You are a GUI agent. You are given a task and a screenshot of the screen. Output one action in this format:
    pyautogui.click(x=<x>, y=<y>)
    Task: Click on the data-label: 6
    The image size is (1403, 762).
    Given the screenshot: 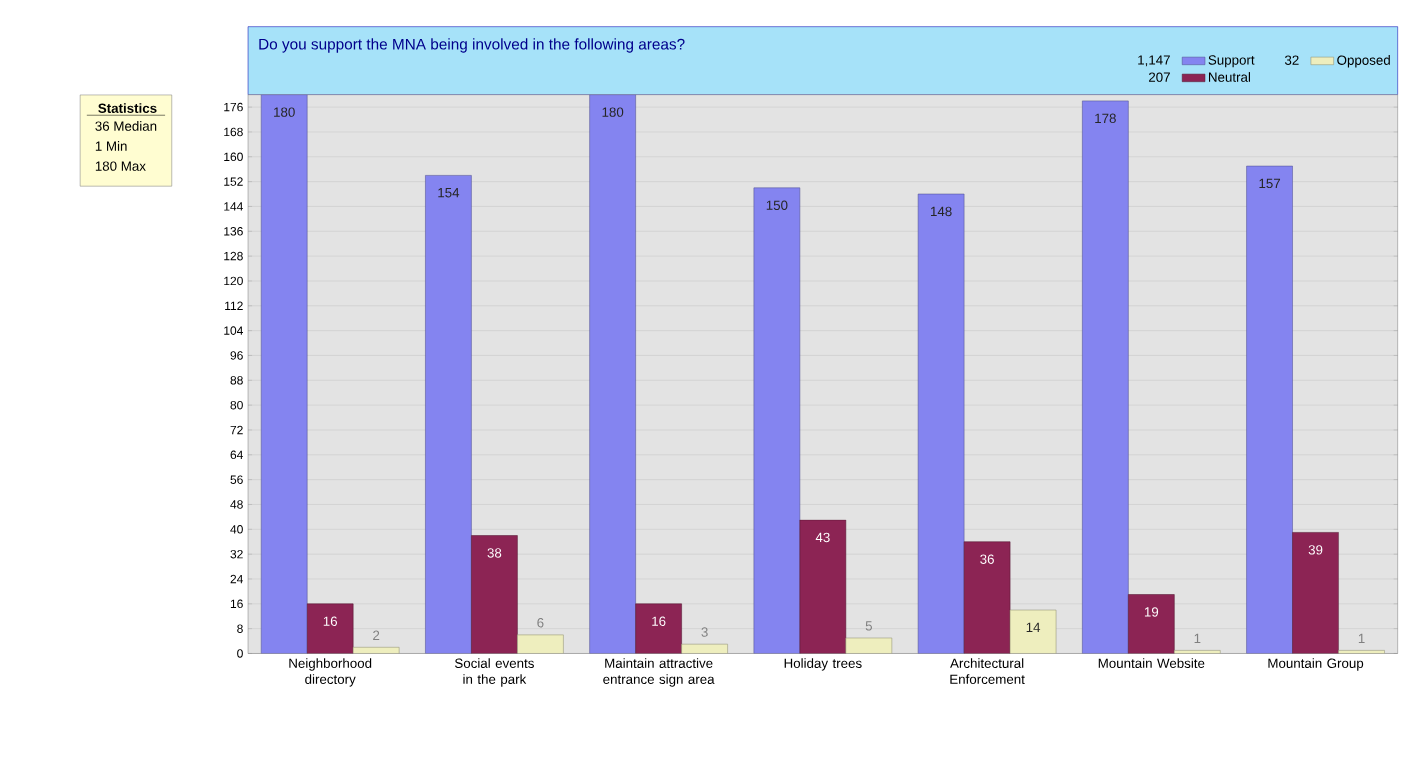 What is the action you would take?
    pyautogui.click(x=540, y=623)
    